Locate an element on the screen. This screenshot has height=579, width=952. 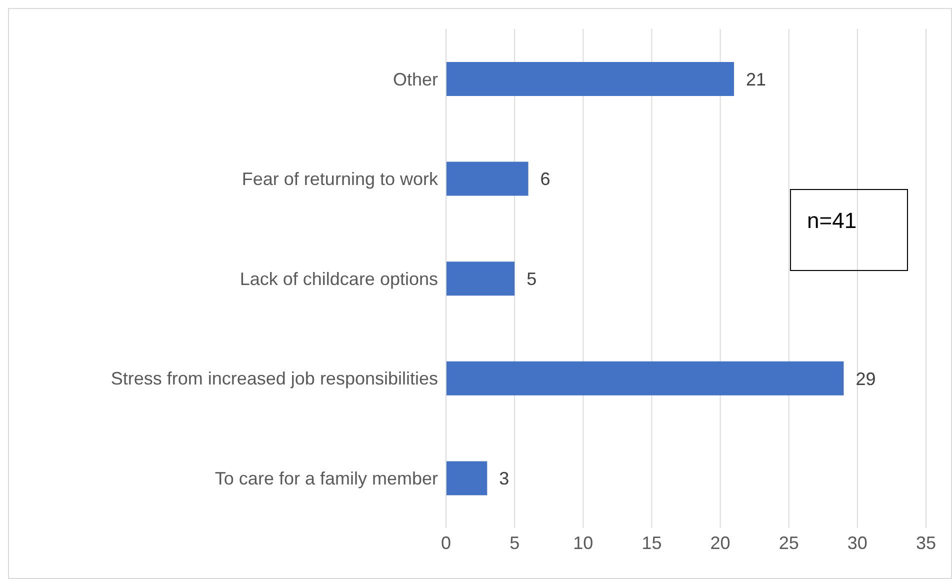
x-tick-label: 20 is located at coordinates (720, 542).